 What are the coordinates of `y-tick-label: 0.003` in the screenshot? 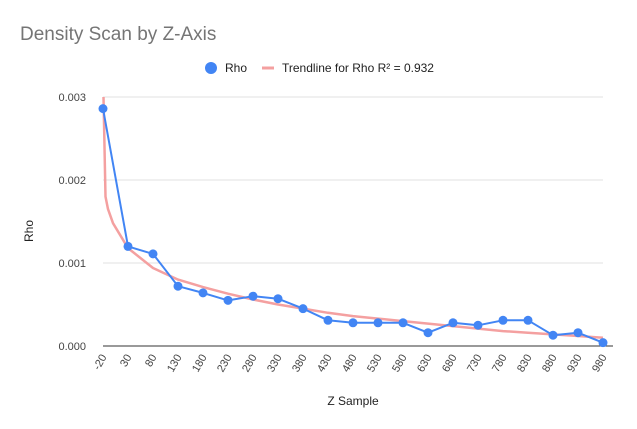 It's located at (72, 98).